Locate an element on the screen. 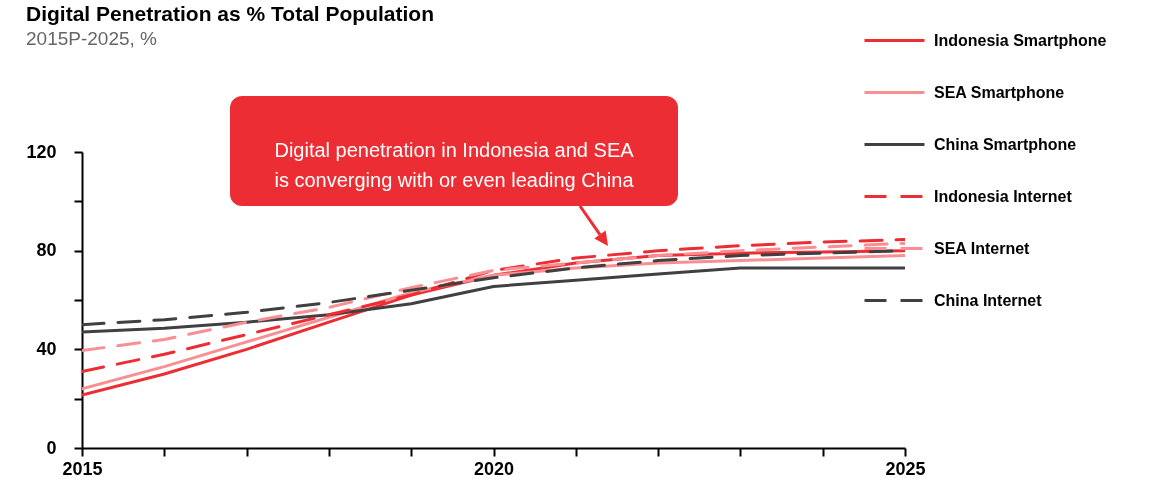  legend-label: SEA Internet is located at coordinates (982, 248).